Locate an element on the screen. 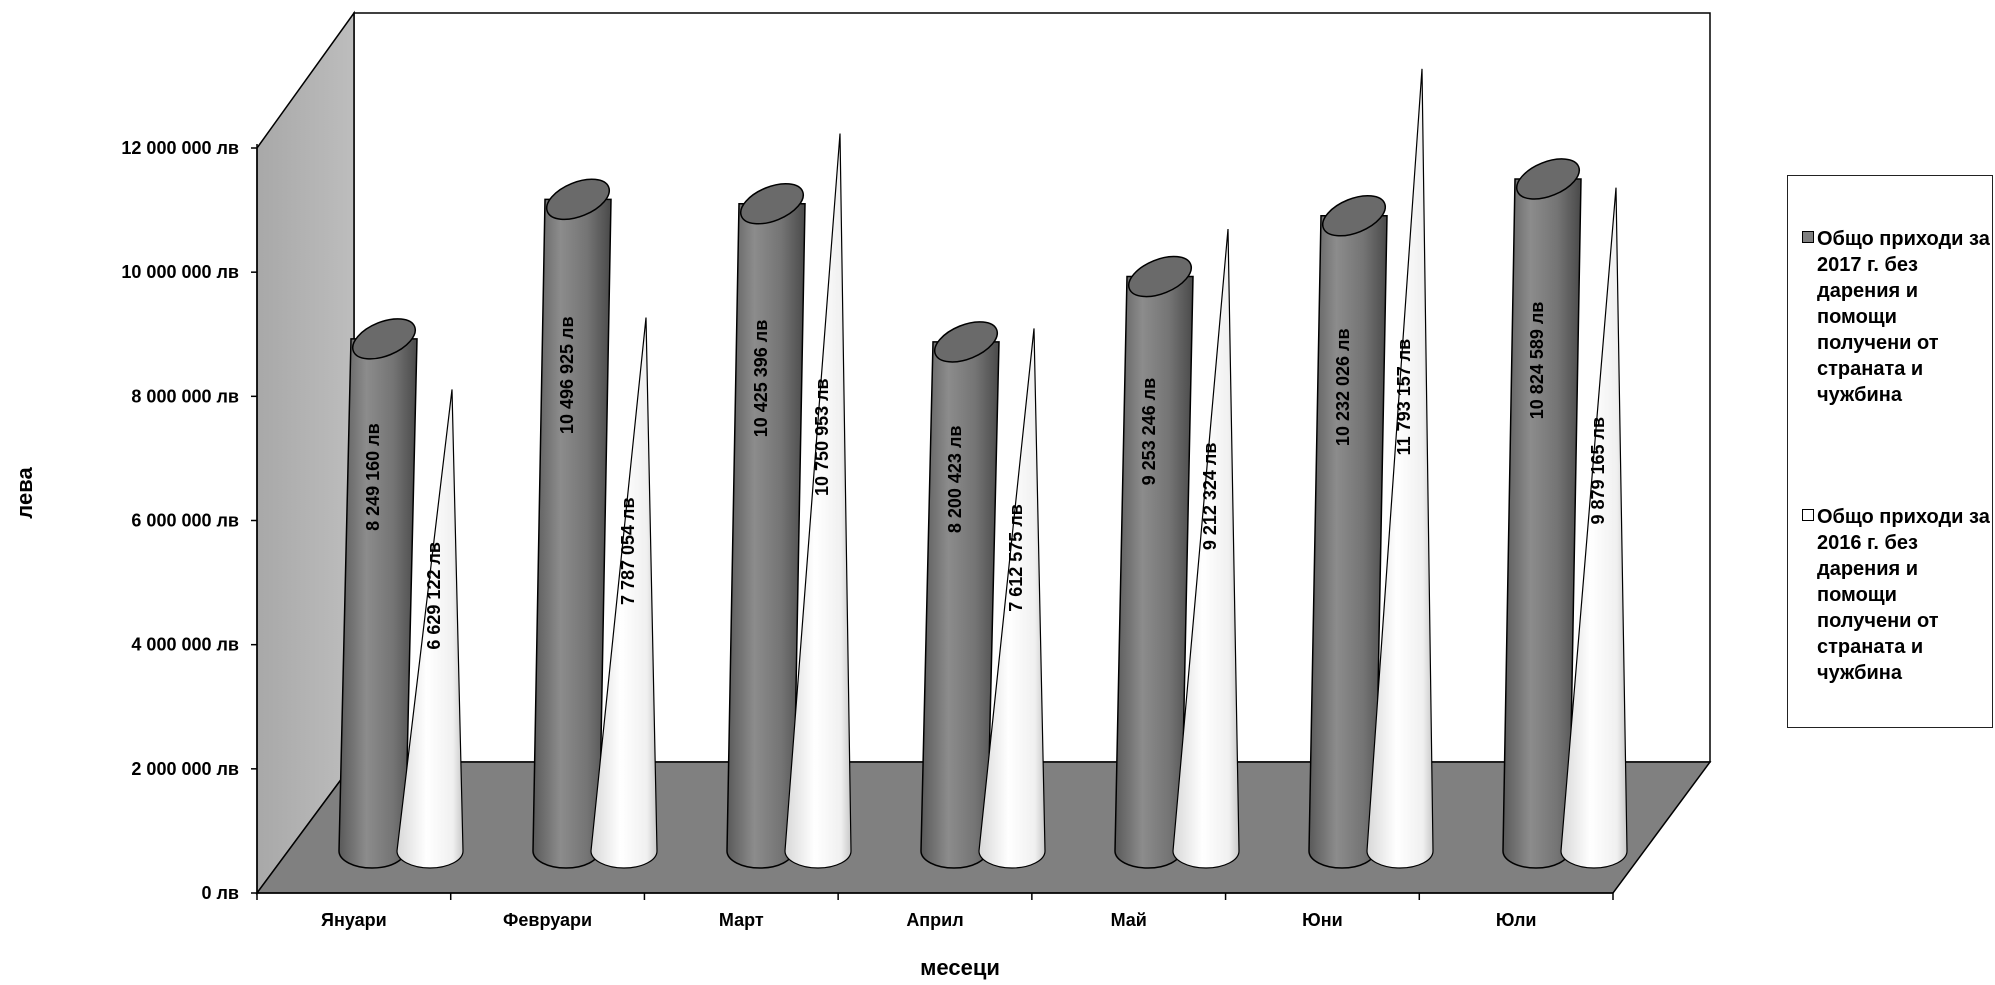  y-axis-title: лева is located at coordinates (24, 493).